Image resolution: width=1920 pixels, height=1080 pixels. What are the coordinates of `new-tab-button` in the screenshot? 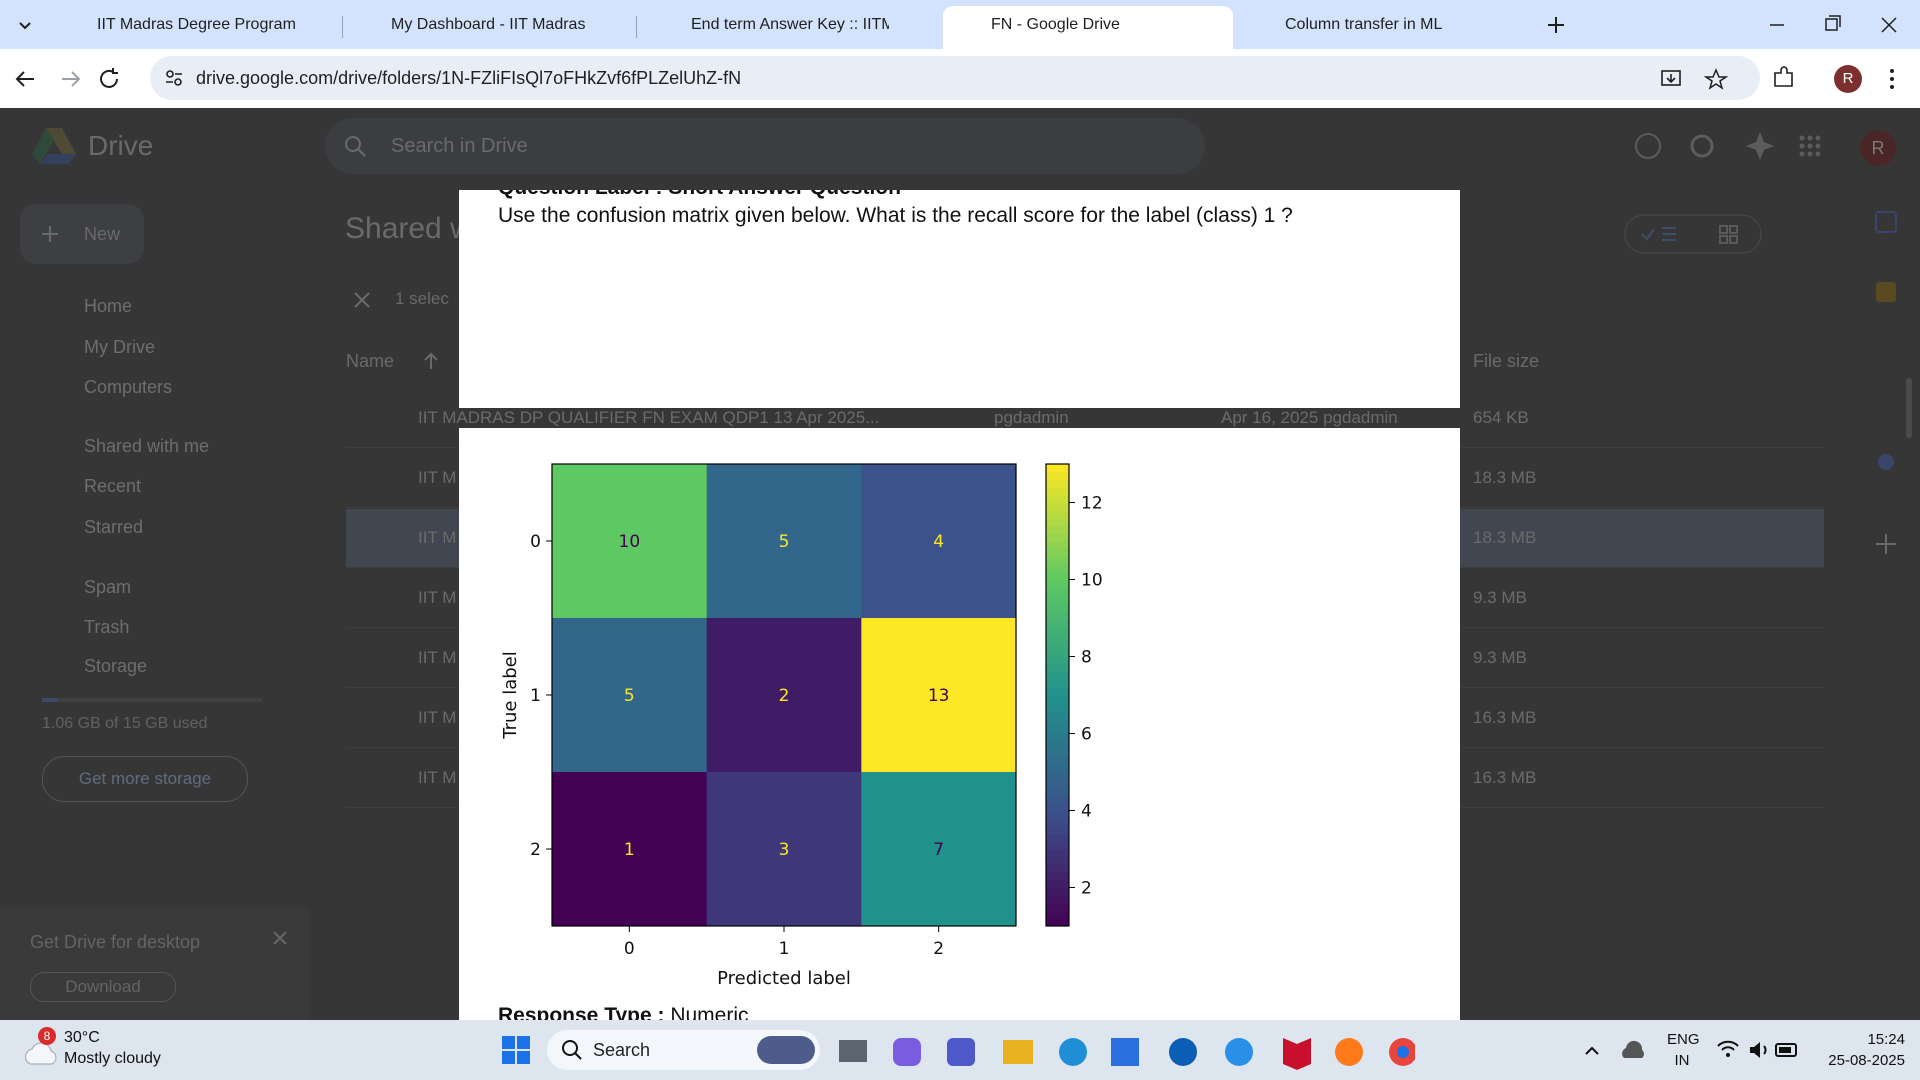 It's located at (1556, 25).